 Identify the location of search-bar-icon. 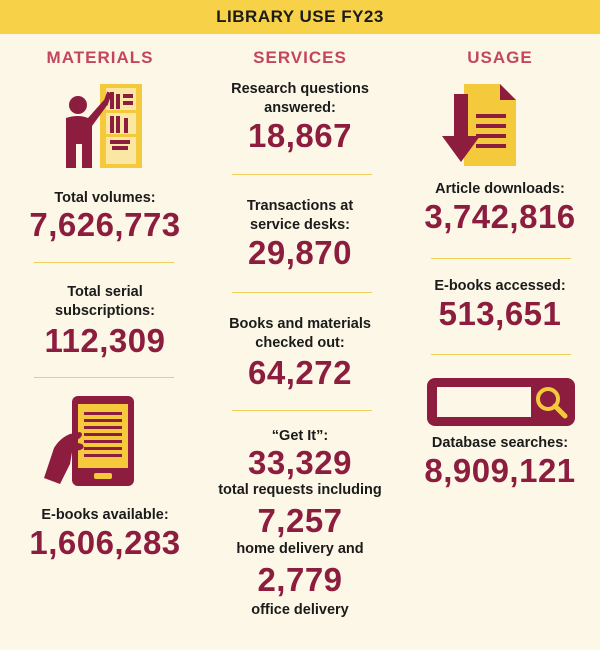
(501, 402).